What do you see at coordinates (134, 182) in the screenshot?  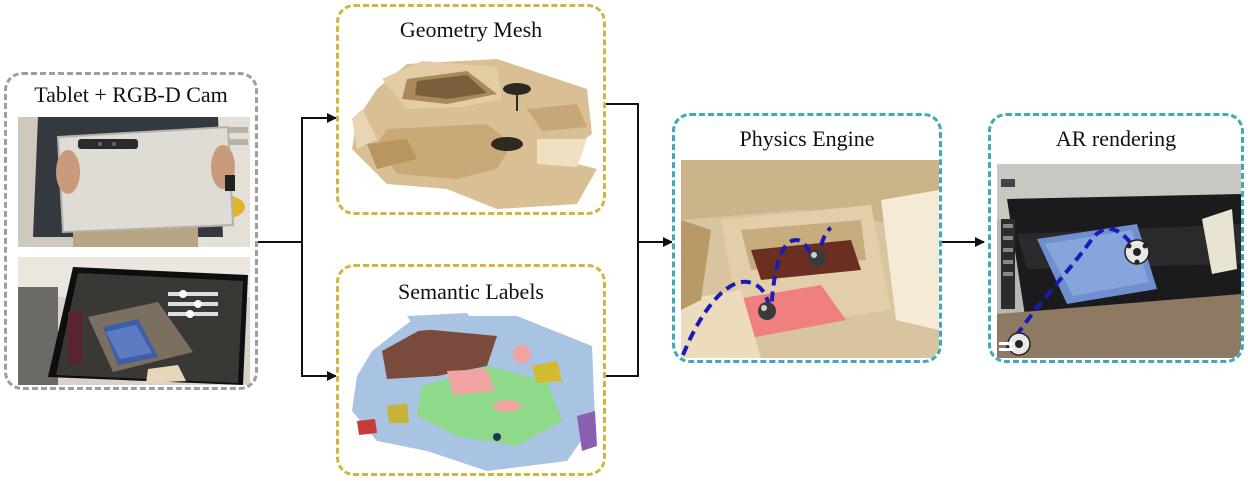 I see `tablet-person-photo` at bounding box center [134, 182].